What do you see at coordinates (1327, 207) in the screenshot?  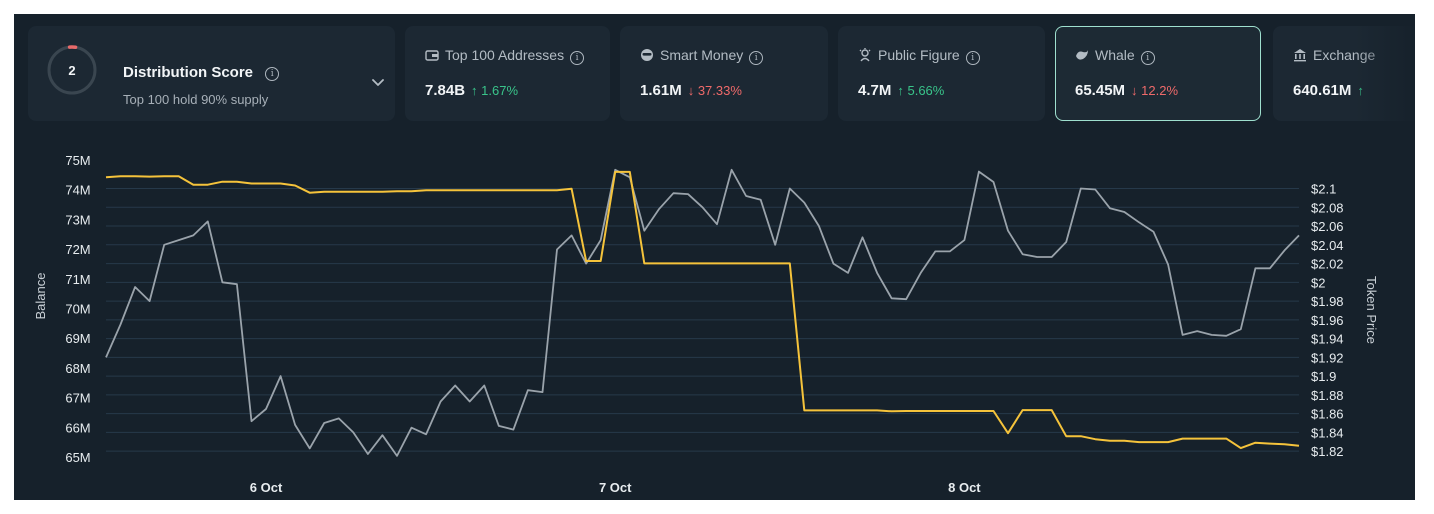 I see `y-right-tick-label: $2.08` at bounding box center [1327, 207].